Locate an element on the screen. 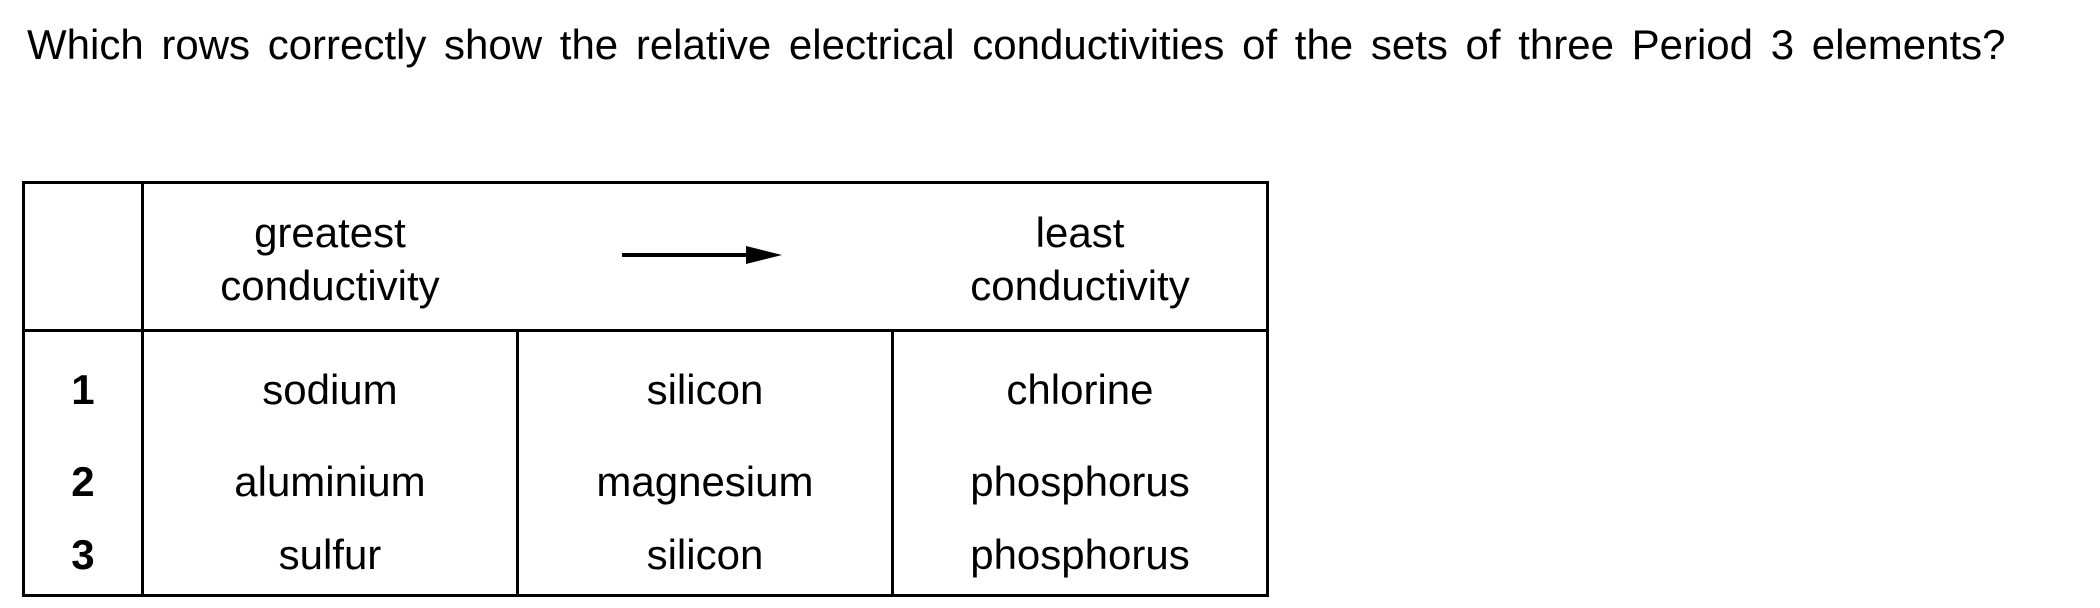  header-greatest-conductivity: greatest conductivity is located at coordinates (330, 259).